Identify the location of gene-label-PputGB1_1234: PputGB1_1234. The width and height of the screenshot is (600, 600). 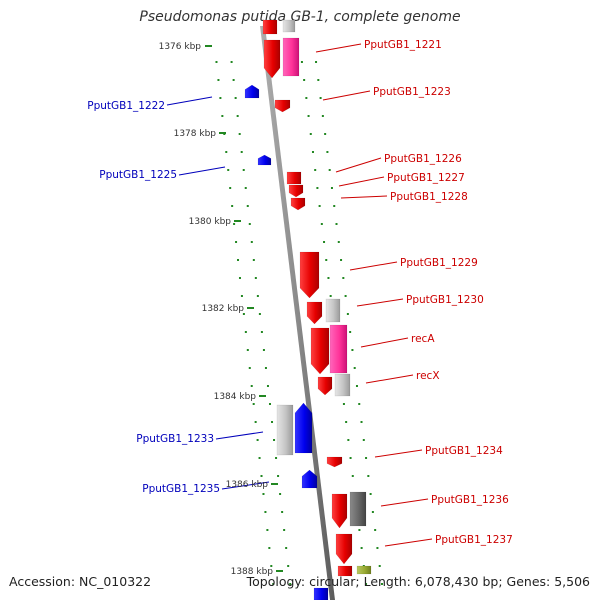
(464, 451).